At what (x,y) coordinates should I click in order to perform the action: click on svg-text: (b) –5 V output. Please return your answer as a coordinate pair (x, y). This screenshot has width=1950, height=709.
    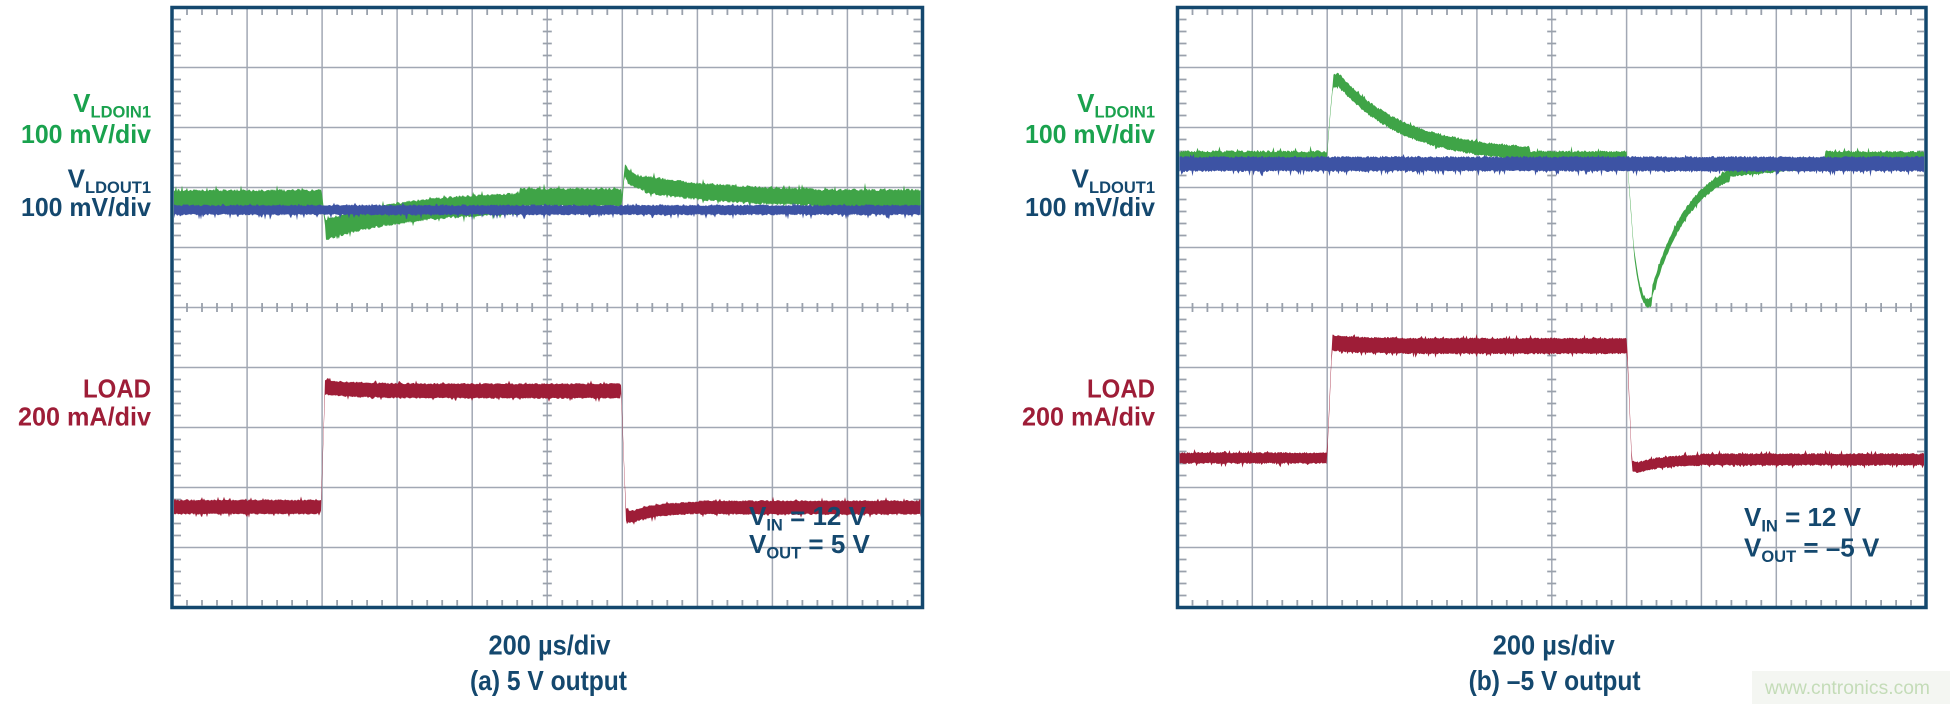
    Looking at the image, I should click on (1555, 680).